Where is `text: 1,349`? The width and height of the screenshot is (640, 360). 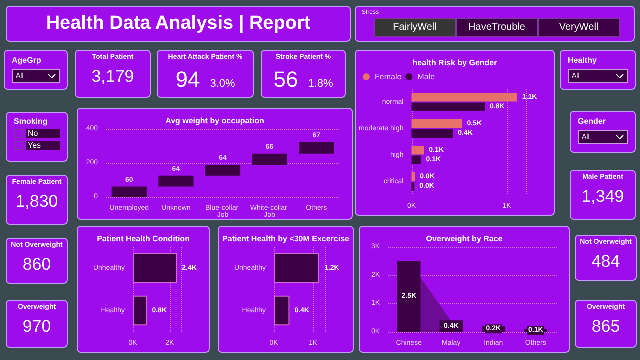 text: 1,349 is located at coordinates (603, 197).